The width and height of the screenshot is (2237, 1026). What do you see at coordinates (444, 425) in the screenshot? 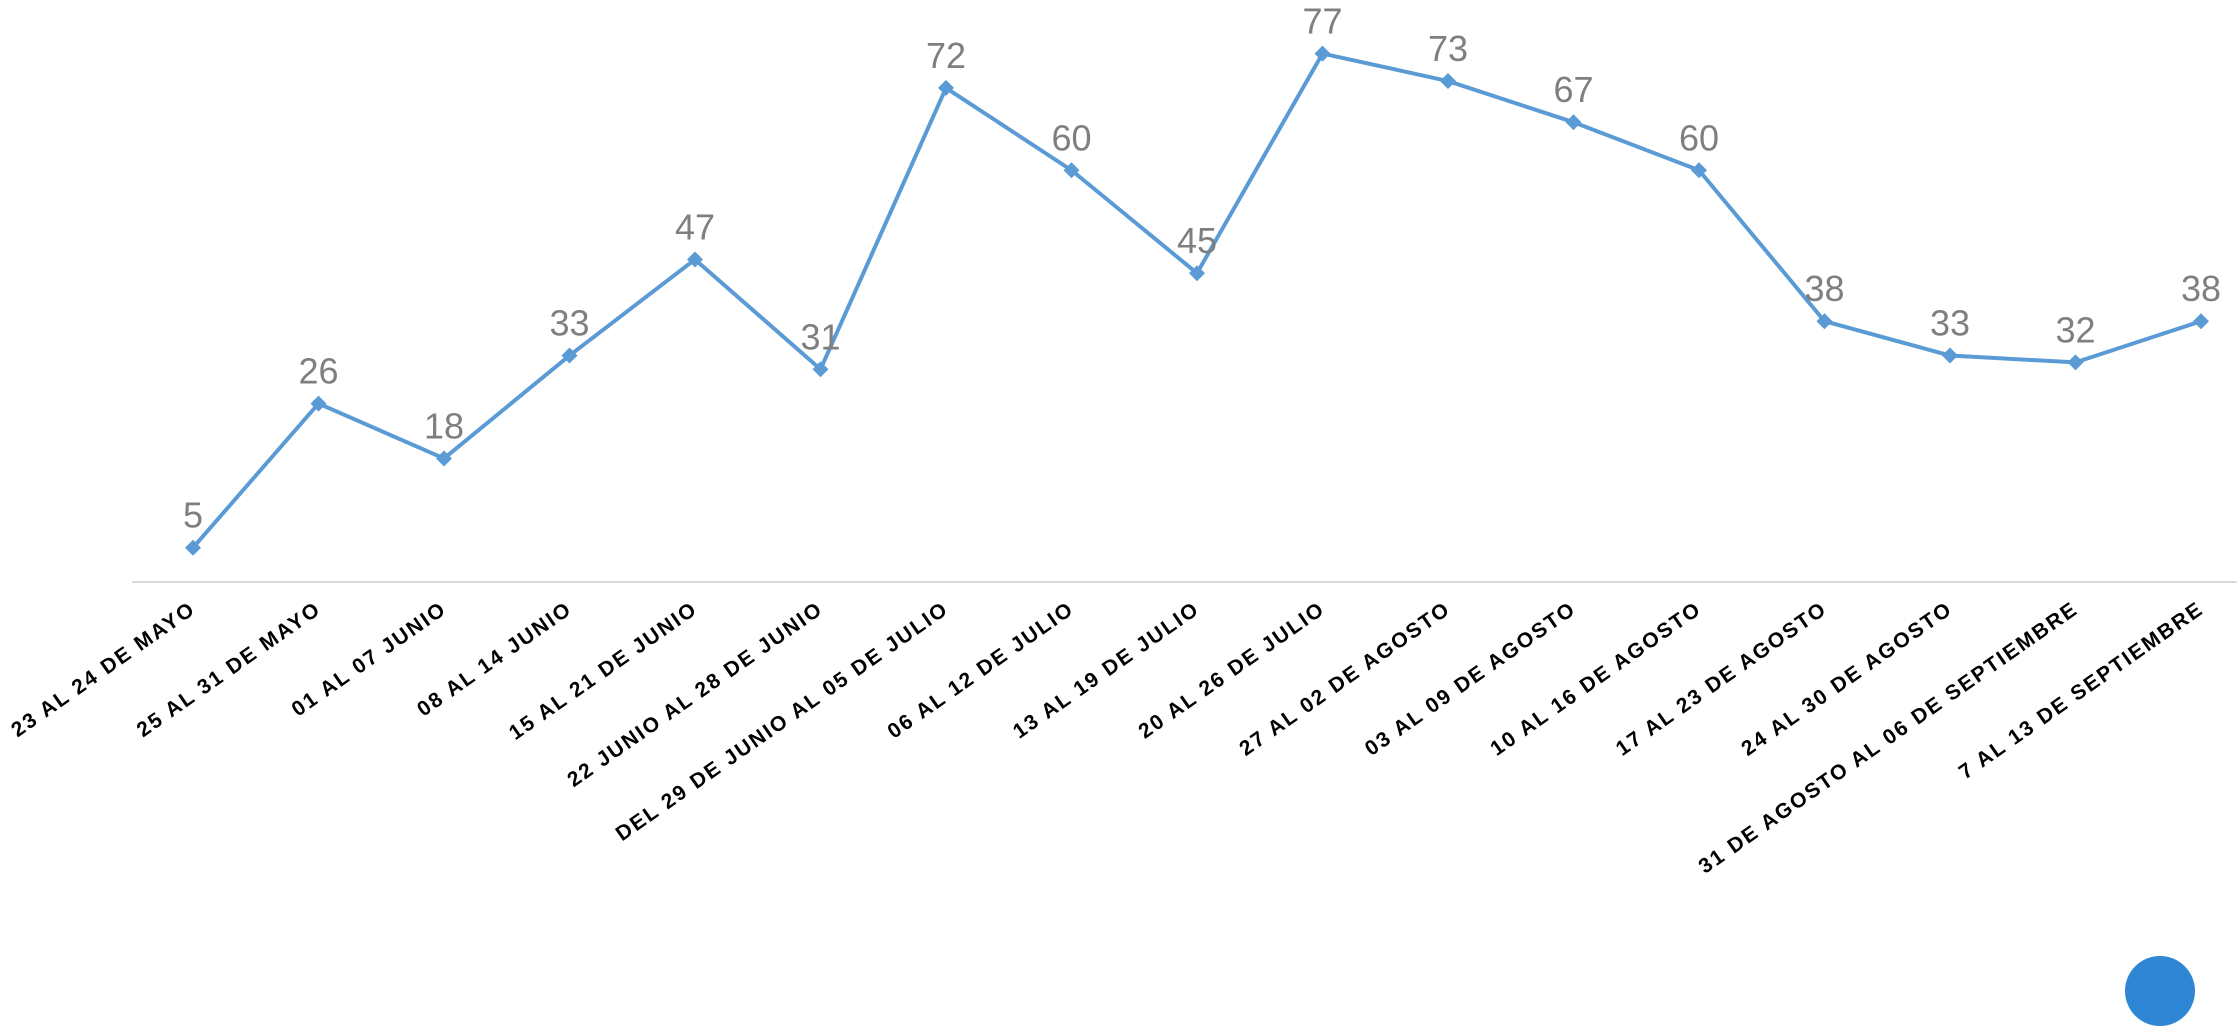
I see `data-label: 18` at bounding box center [444, 425].